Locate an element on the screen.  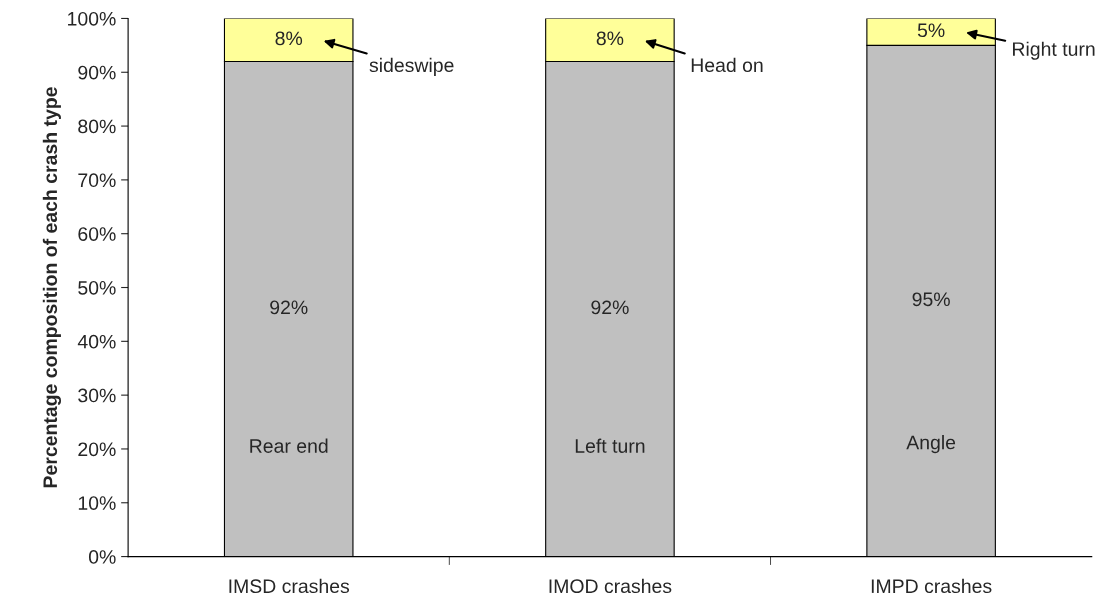
y-tick-label: 90% is located at coordinates (97, 72).